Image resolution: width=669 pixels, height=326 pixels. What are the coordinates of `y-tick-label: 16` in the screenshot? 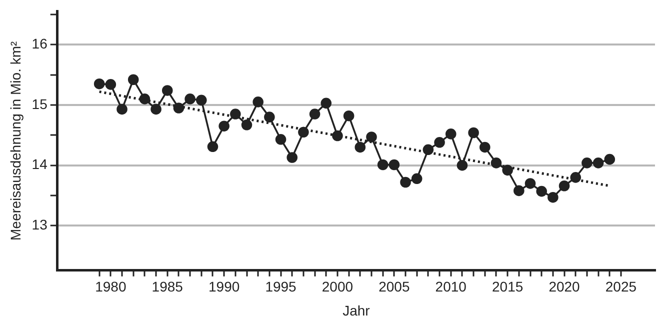 It's located at (40, 43).